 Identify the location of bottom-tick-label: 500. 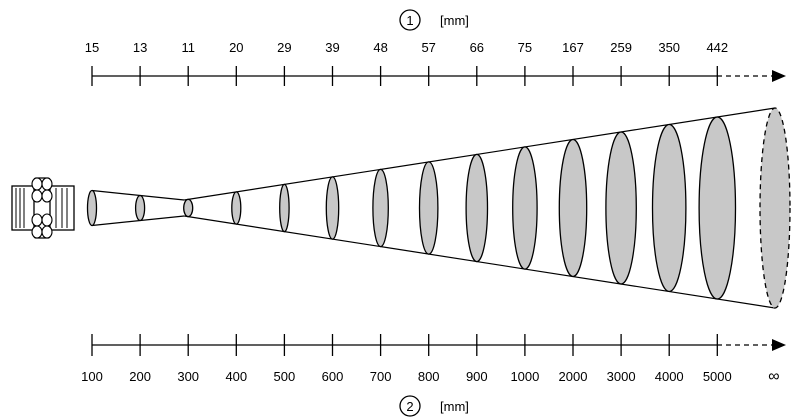
(285, 376).